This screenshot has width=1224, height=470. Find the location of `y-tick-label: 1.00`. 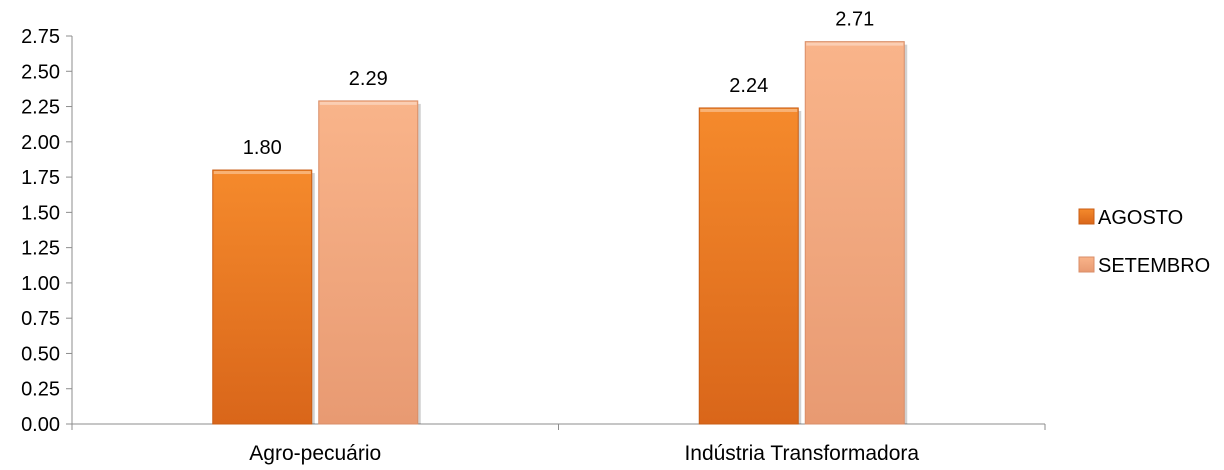

y-tick-label: 1.00 is located at coordinates (40, 284).